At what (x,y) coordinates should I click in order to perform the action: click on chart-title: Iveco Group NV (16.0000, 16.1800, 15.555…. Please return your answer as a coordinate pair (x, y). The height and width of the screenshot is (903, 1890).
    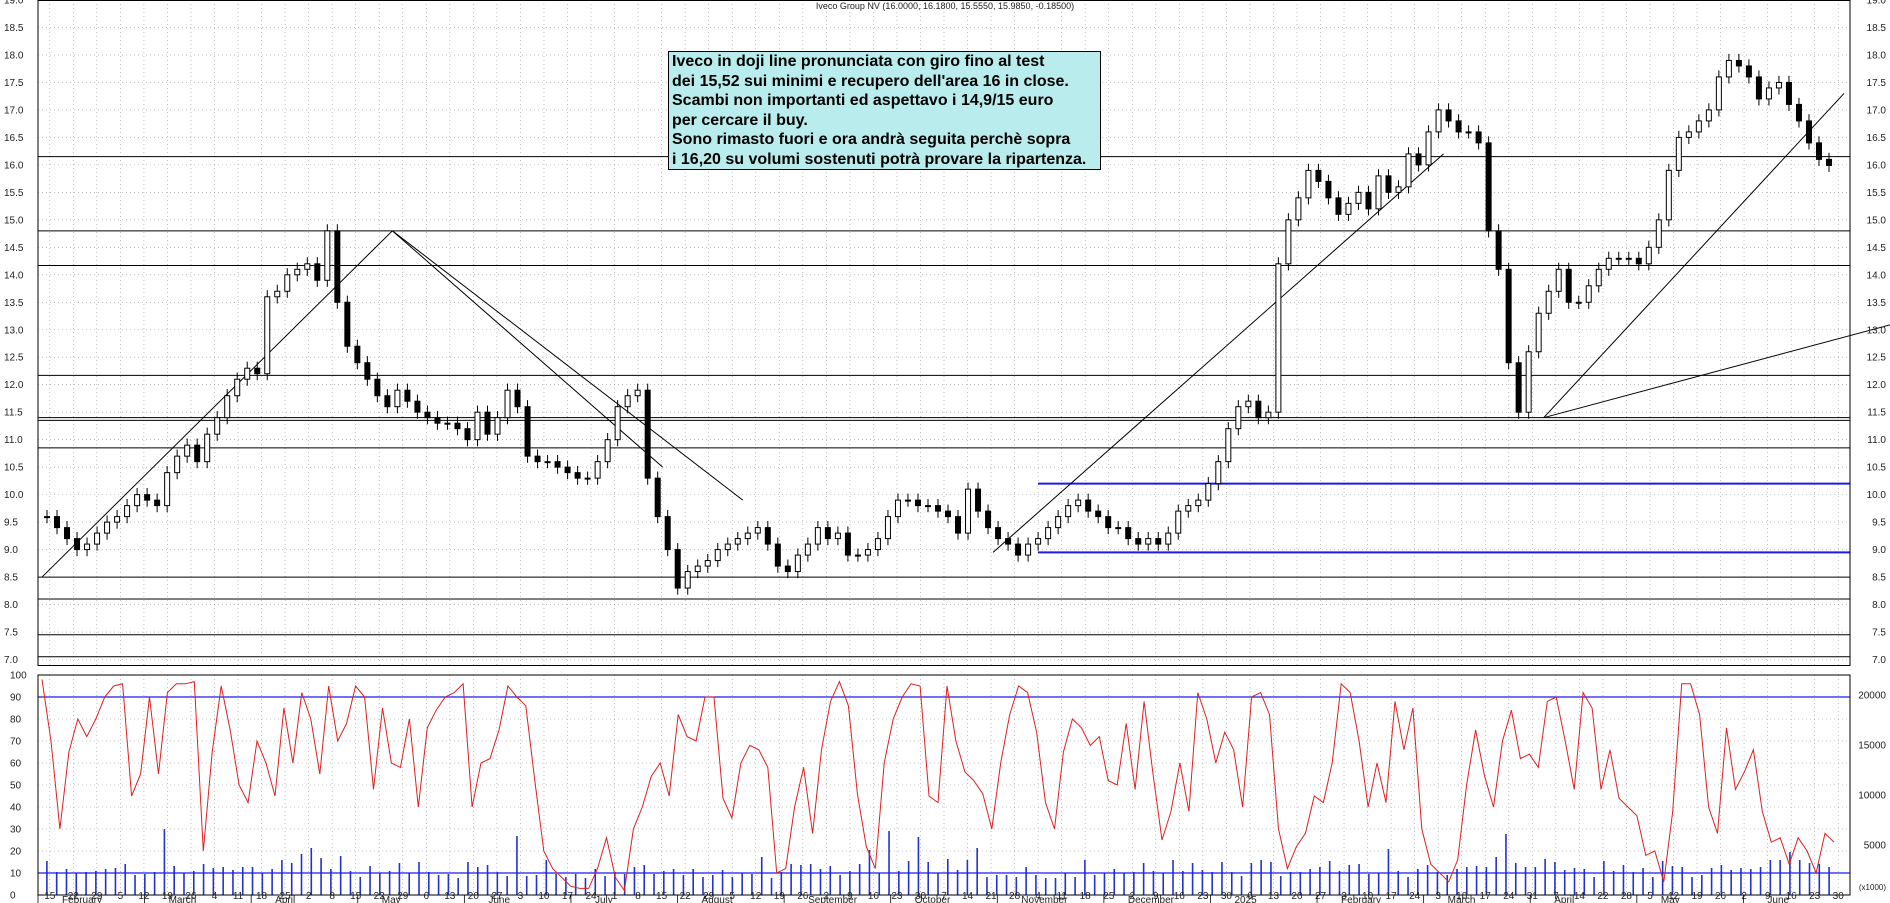
    Looking at the image, I should click on (945, 6).